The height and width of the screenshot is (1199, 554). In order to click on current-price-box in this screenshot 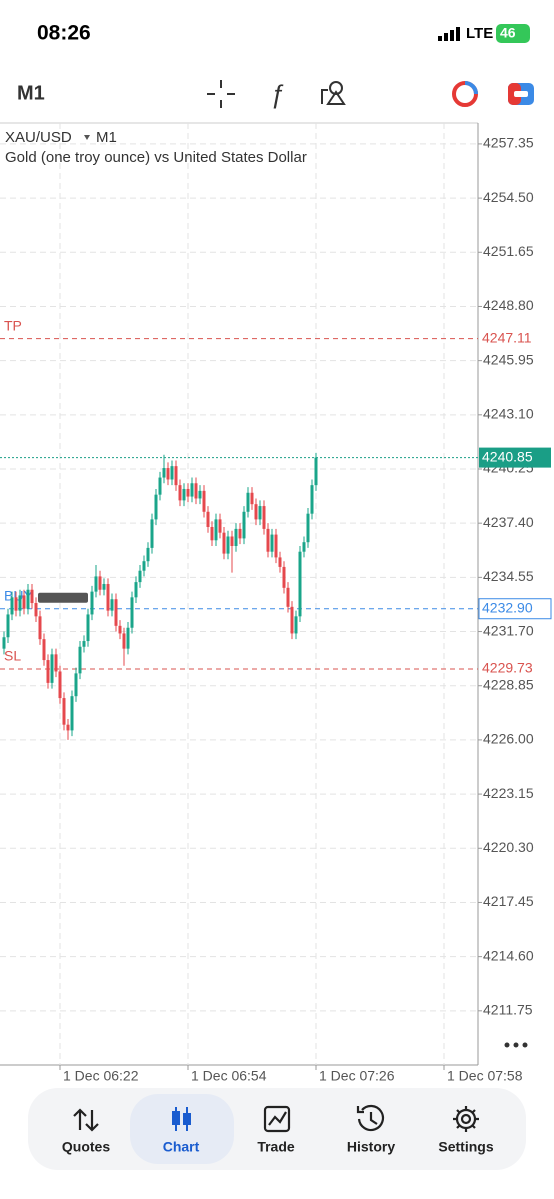, I will do `click(515, 457)`.